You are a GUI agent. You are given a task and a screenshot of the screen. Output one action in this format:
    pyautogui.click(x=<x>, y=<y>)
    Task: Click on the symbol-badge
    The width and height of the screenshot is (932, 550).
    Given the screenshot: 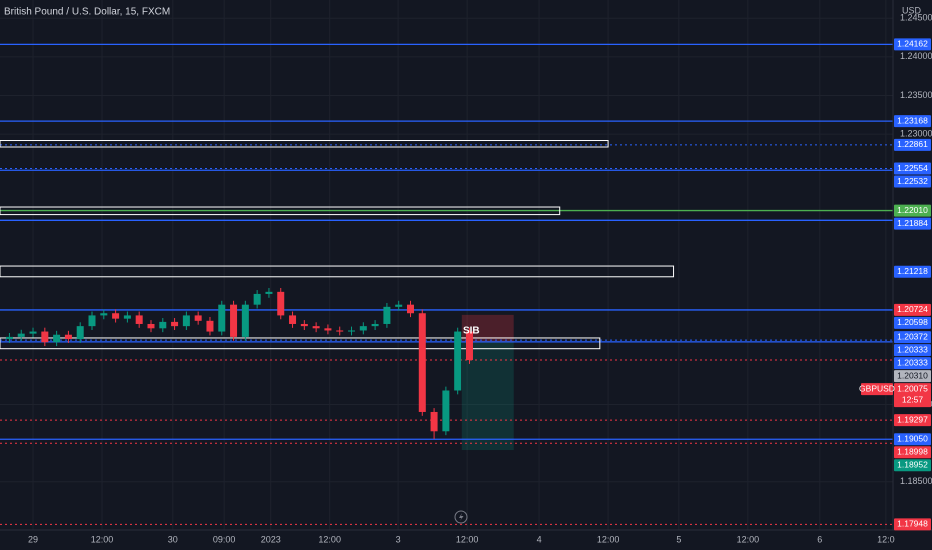 What is the action you would take?
    pyautogui.click(x=877, y=389)
    